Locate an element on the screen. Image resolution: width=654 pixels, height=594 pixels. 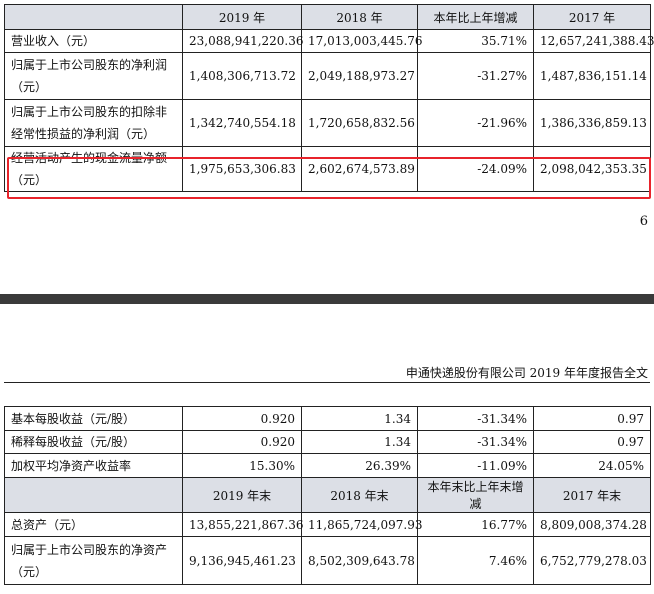
value-cell: 1,408,306,713.72 is located at coordinates (242, 76).